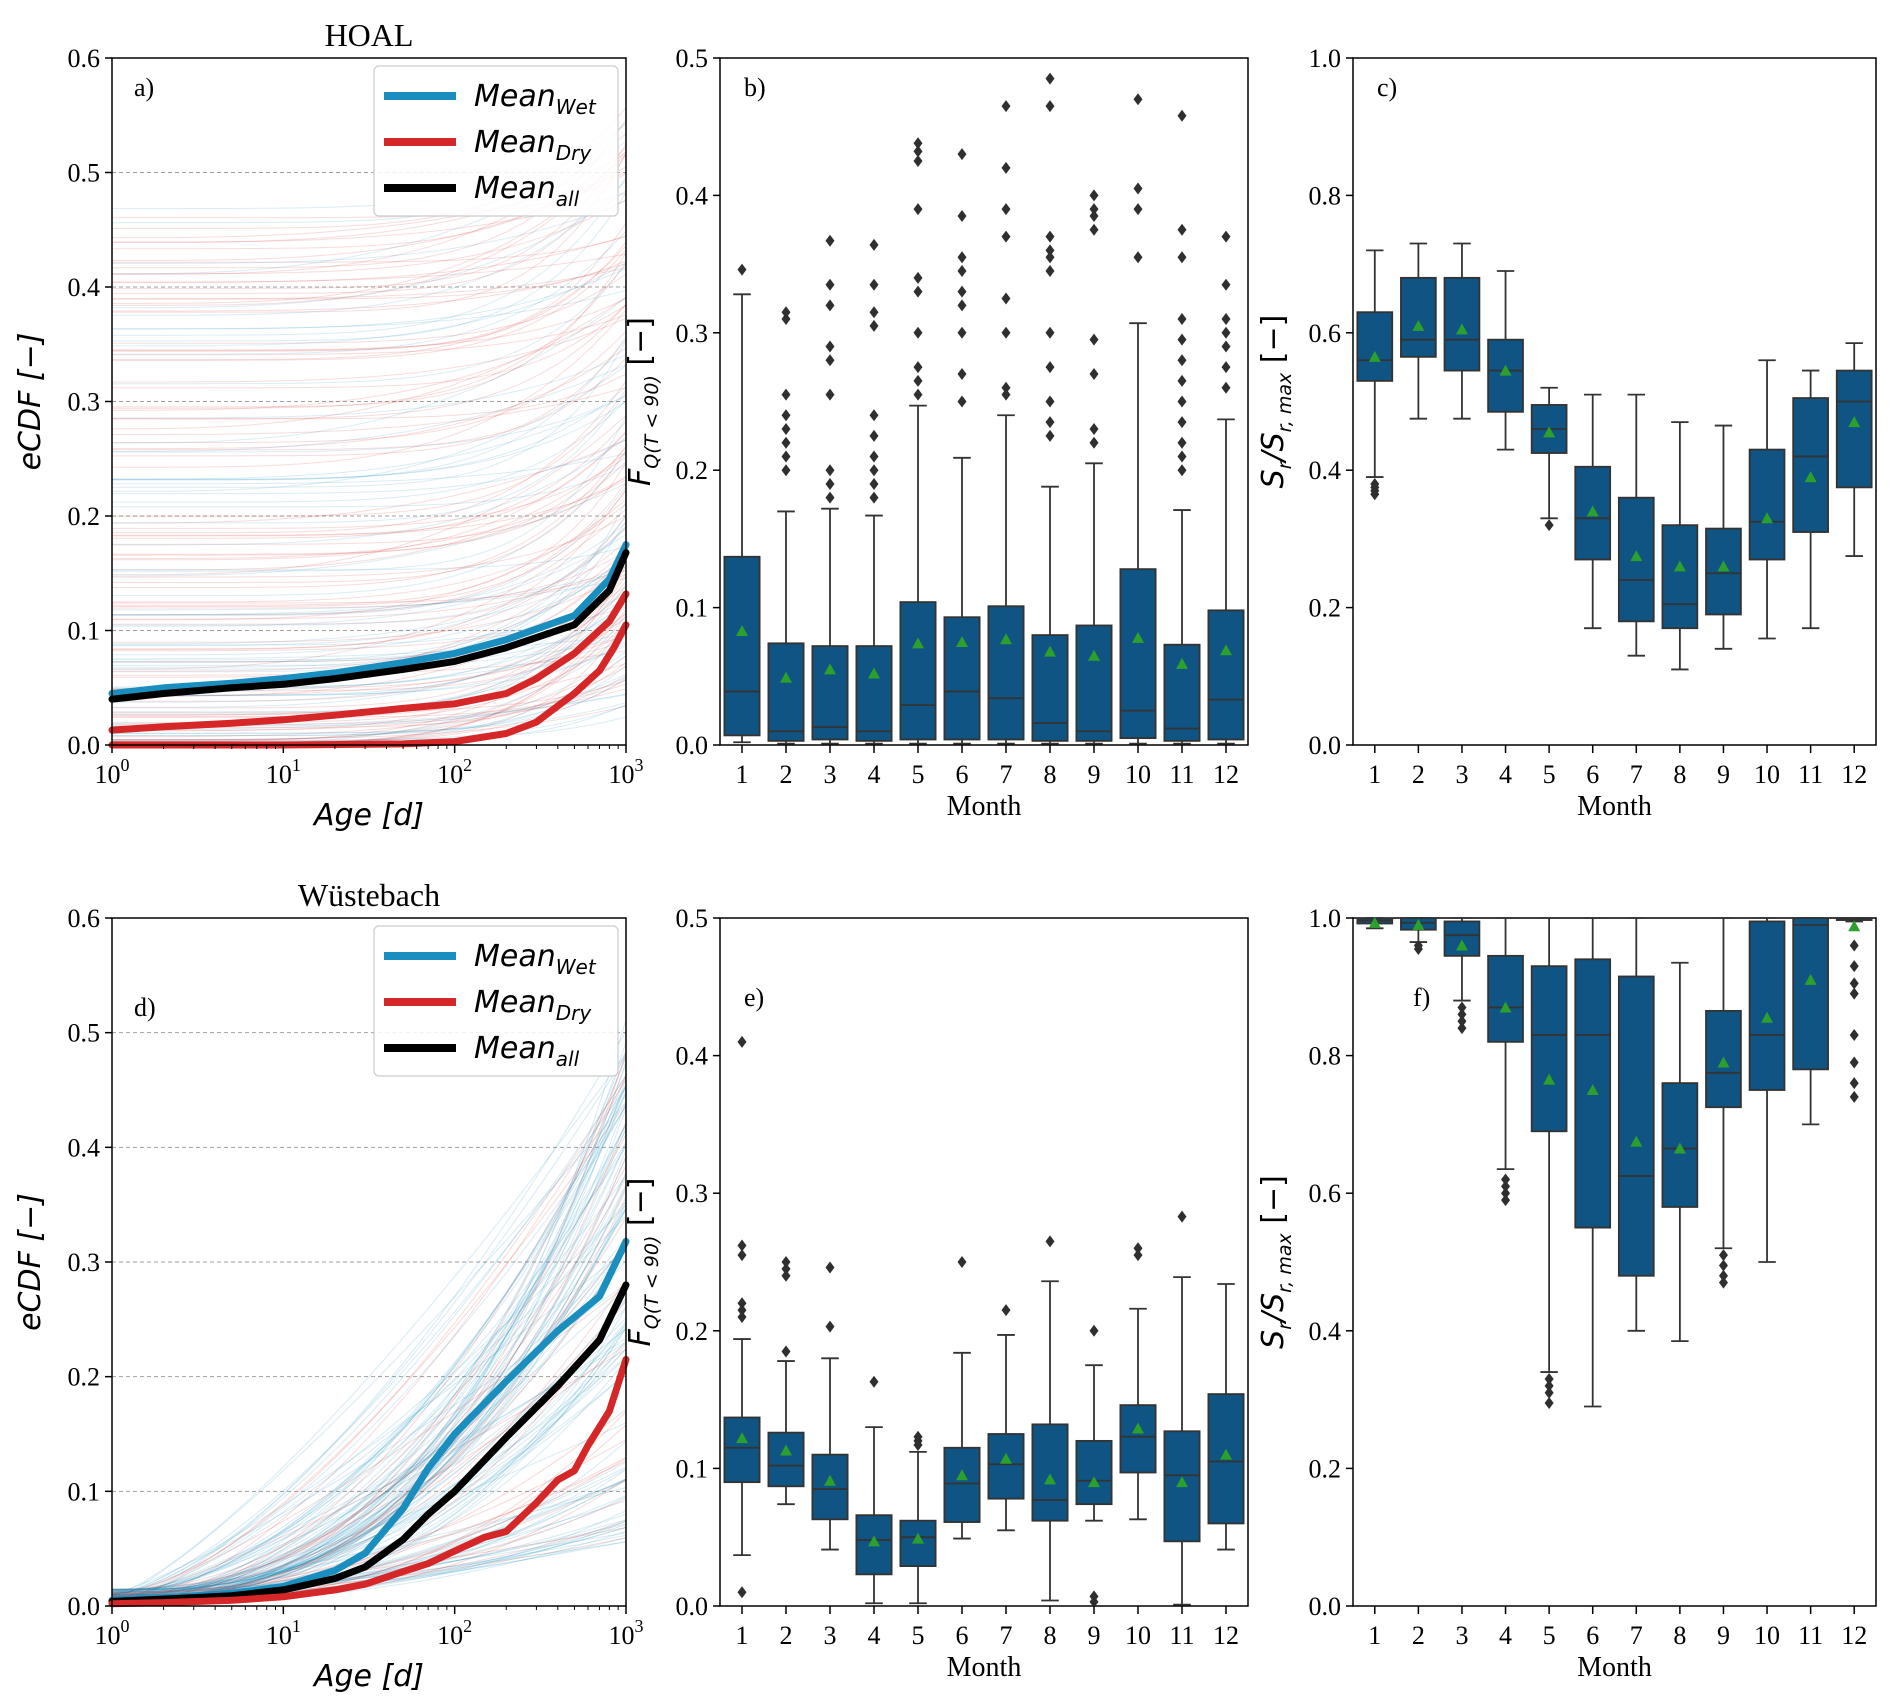 Image resolution: width=1892 pixels, height=1704 pixels. Describe the element at coordinates (786, 1635) in the screenshot. I see `x-tick-label: 2` at that location.